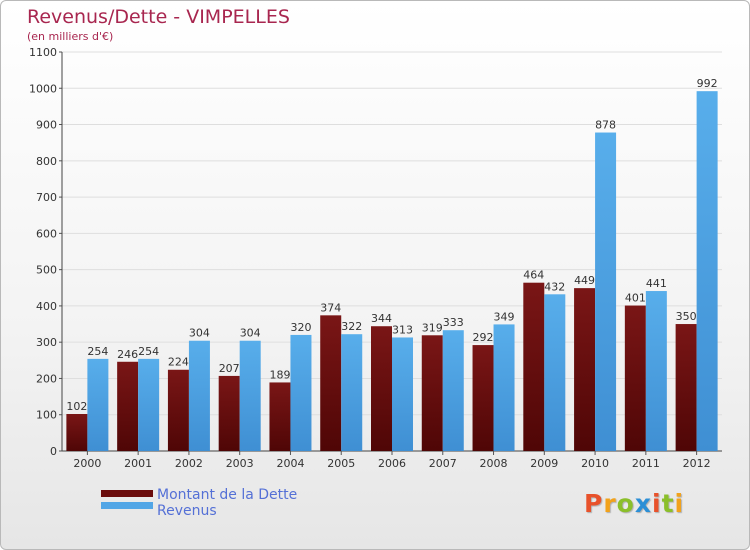  Describe the element at coordinates (534, 366) in the screenshot. I see `bar-dette-2009` at that location.